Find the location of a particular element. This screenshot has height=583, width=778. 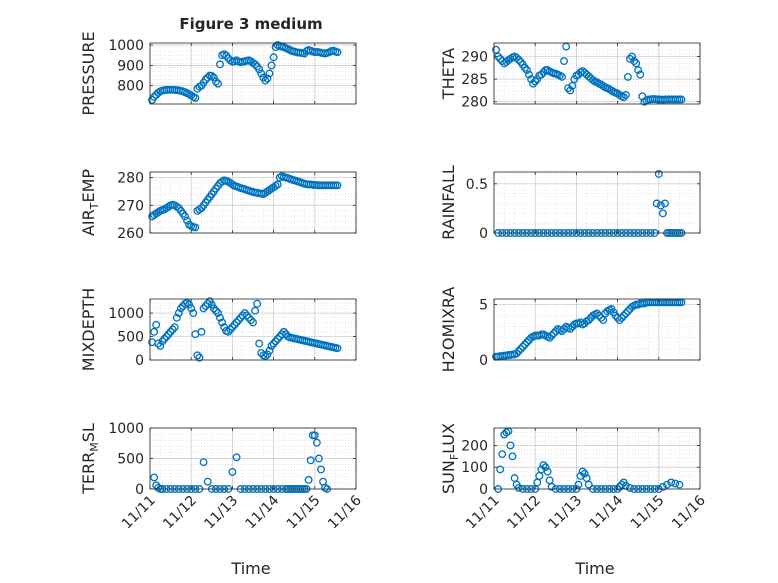

y-tick-label: 800 is located at coordinates (130, 87).